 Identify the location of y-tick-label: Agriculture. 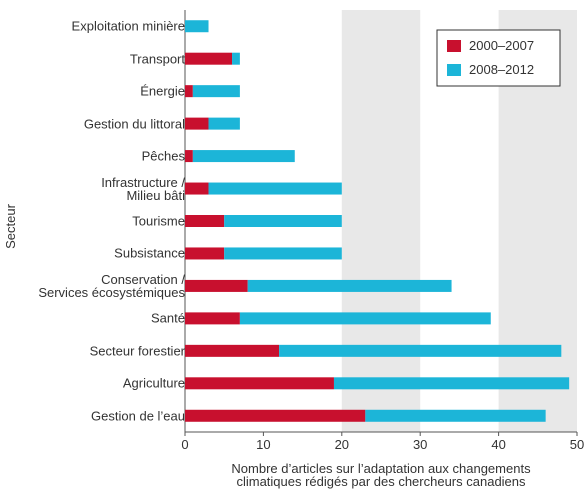
(153, 383).